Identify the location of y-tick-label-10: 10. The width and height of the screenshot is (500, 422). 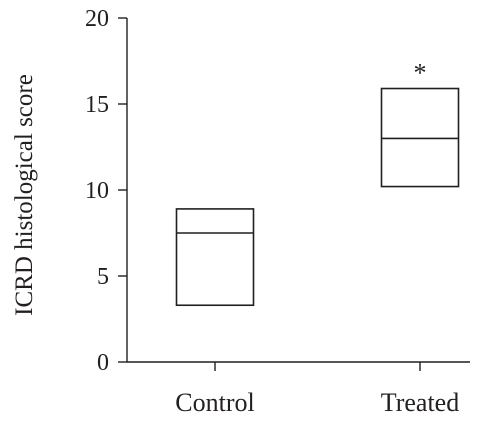
(97, 191).